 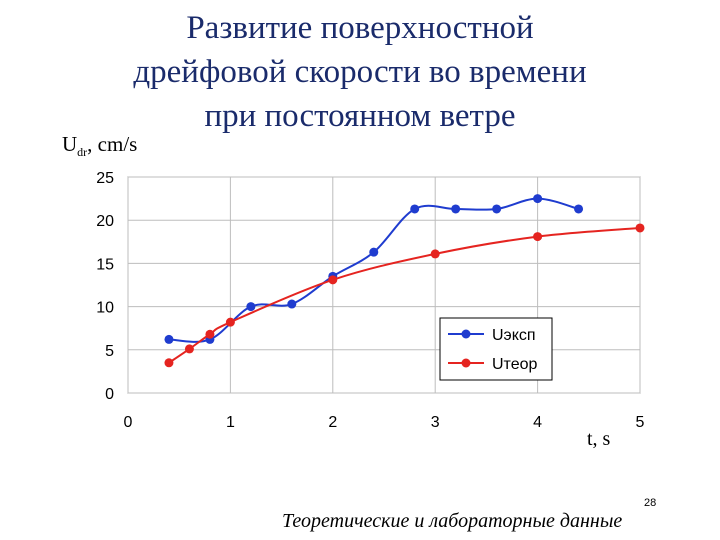 What do you see at coordinates (70, 144) in the screenshot?
I see `y-label-main: U` at bounding box center [70, 144].